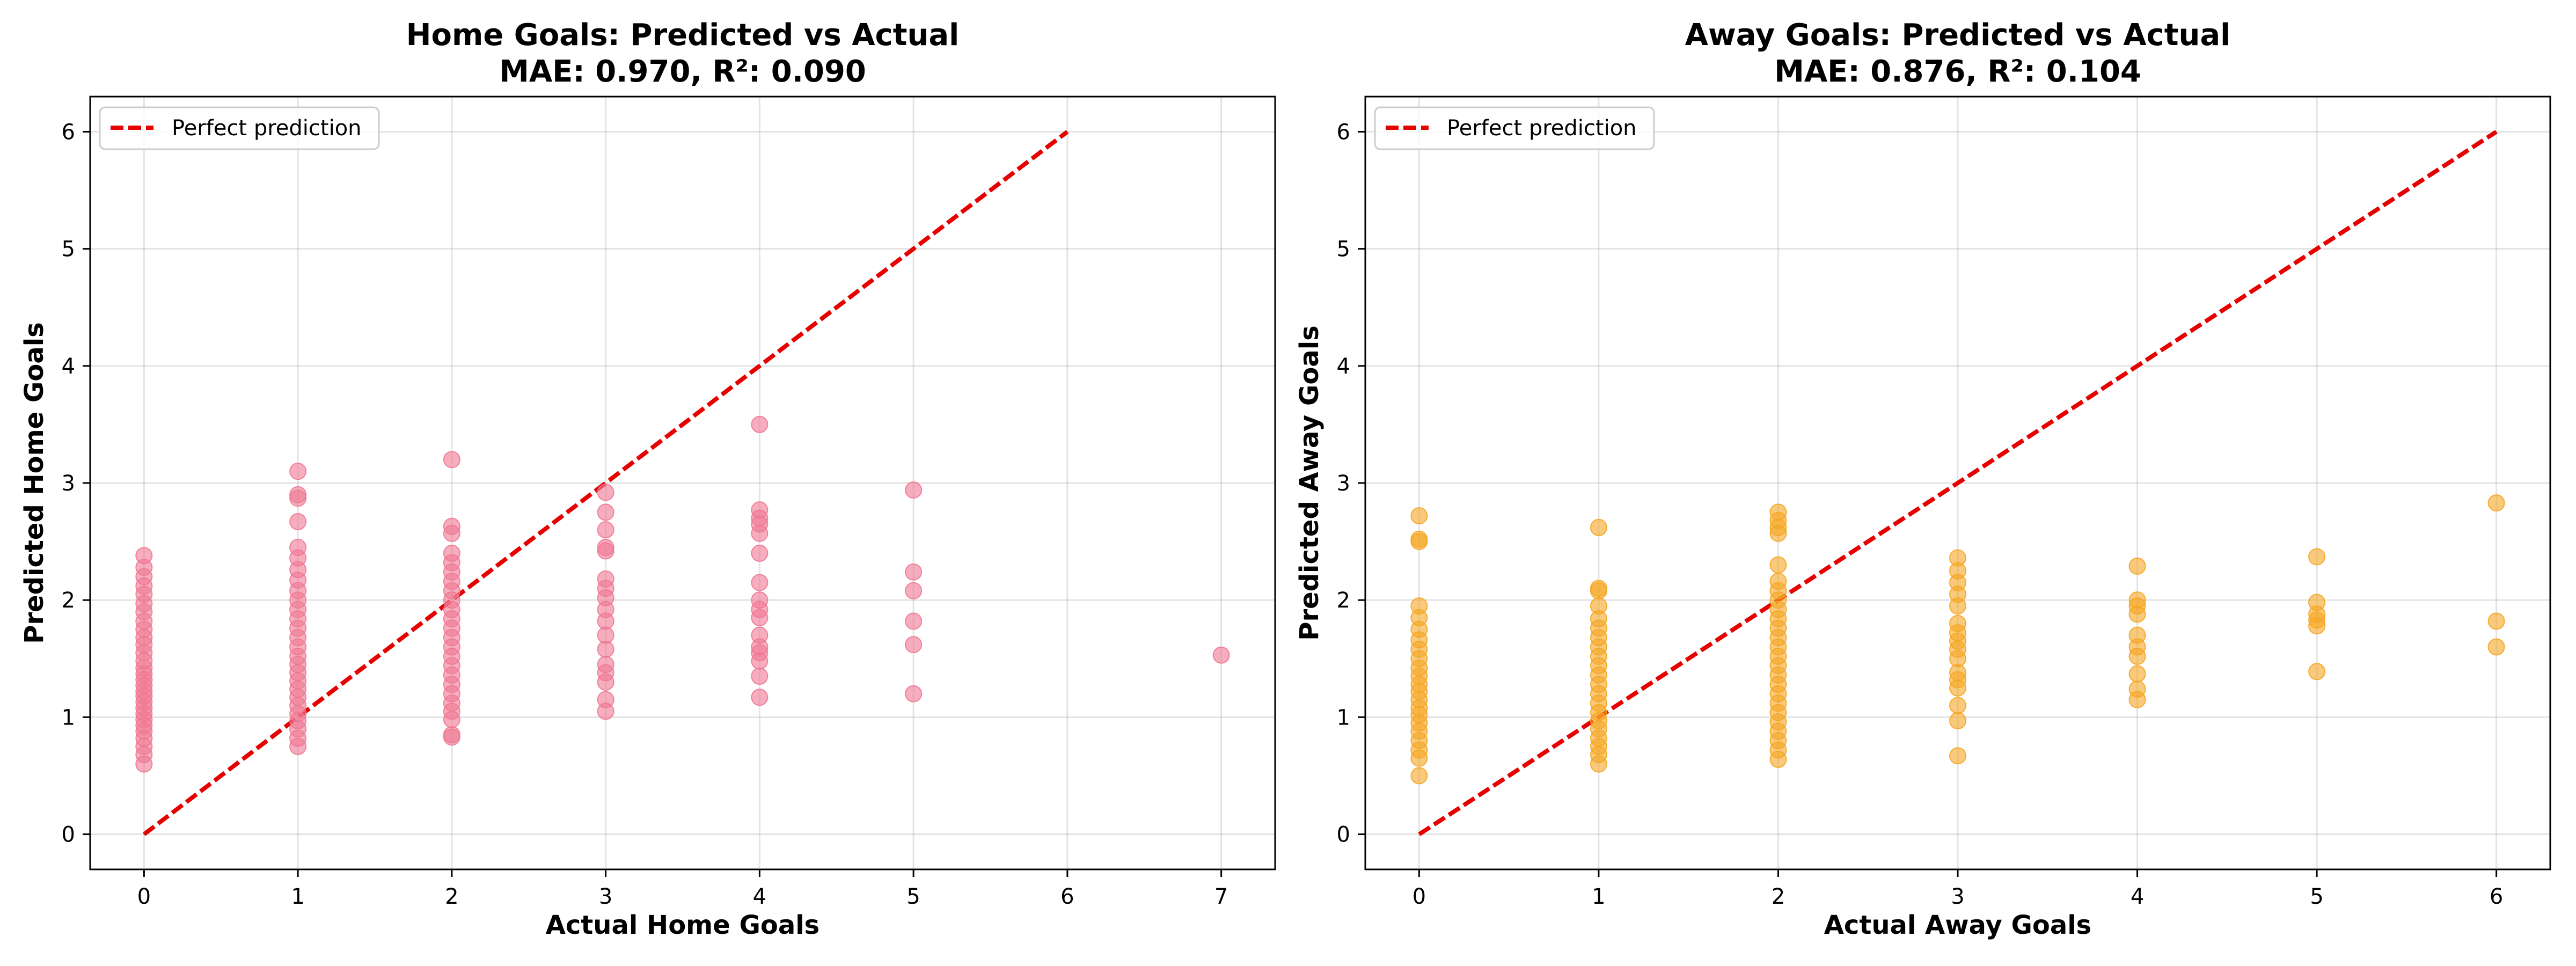  What do you see at coordinates (1957, 71) in the screenshot?
I see `chart-subtitle: MAE: 0.876, R²: 0.104` at bounding box center [1957, 71].